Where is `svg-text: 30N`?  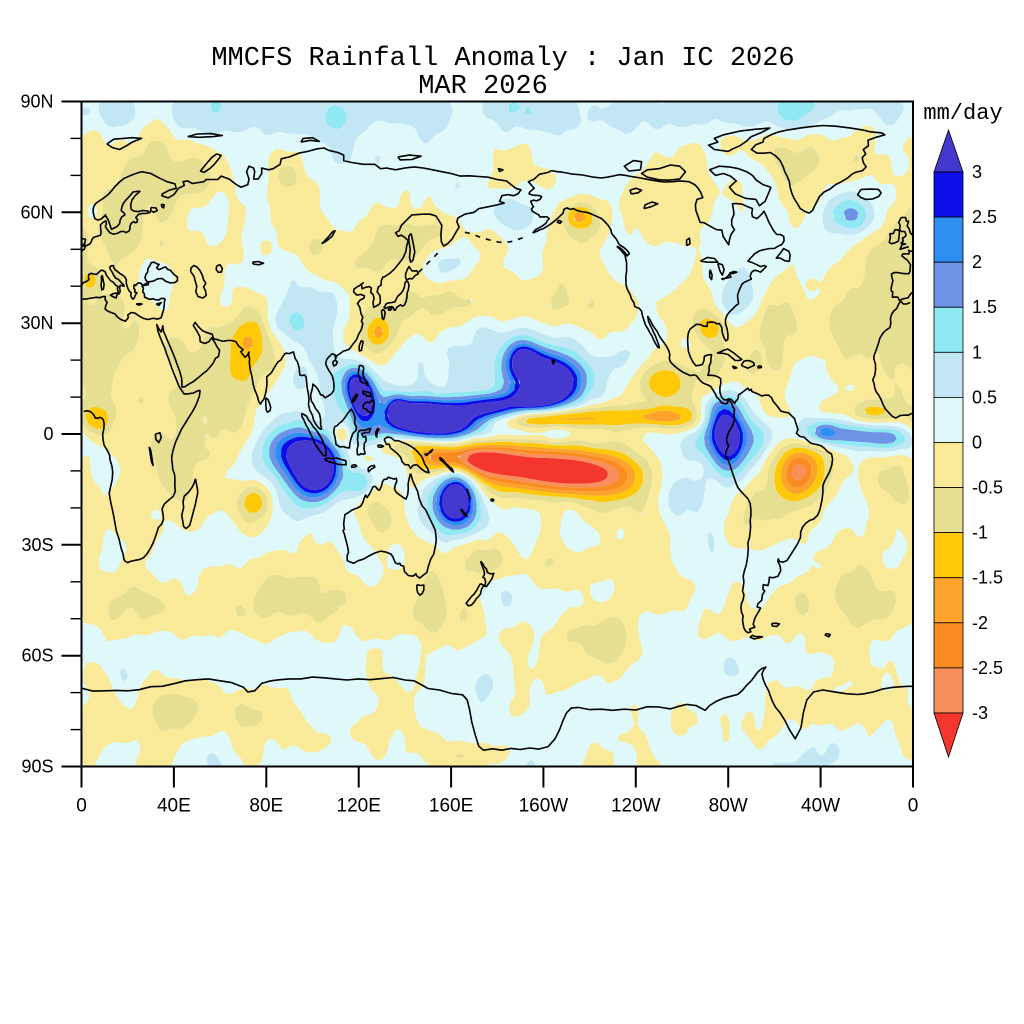 svg-text: 30N is located at coordinates (36, 323).